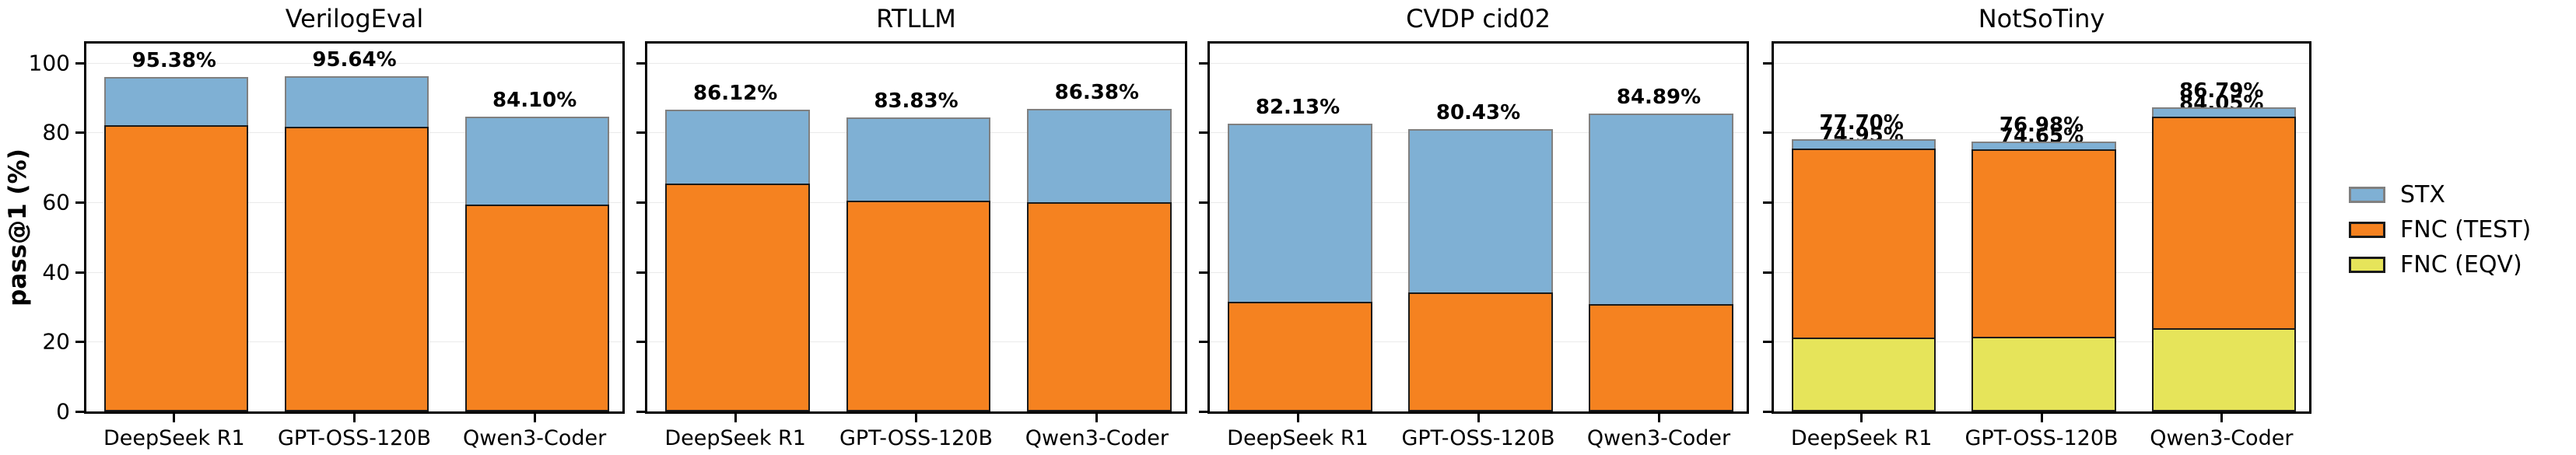 This screenshot has width=2576, height=455. I want to click on bar-total-label: 86.79%, so click(2221, 91).